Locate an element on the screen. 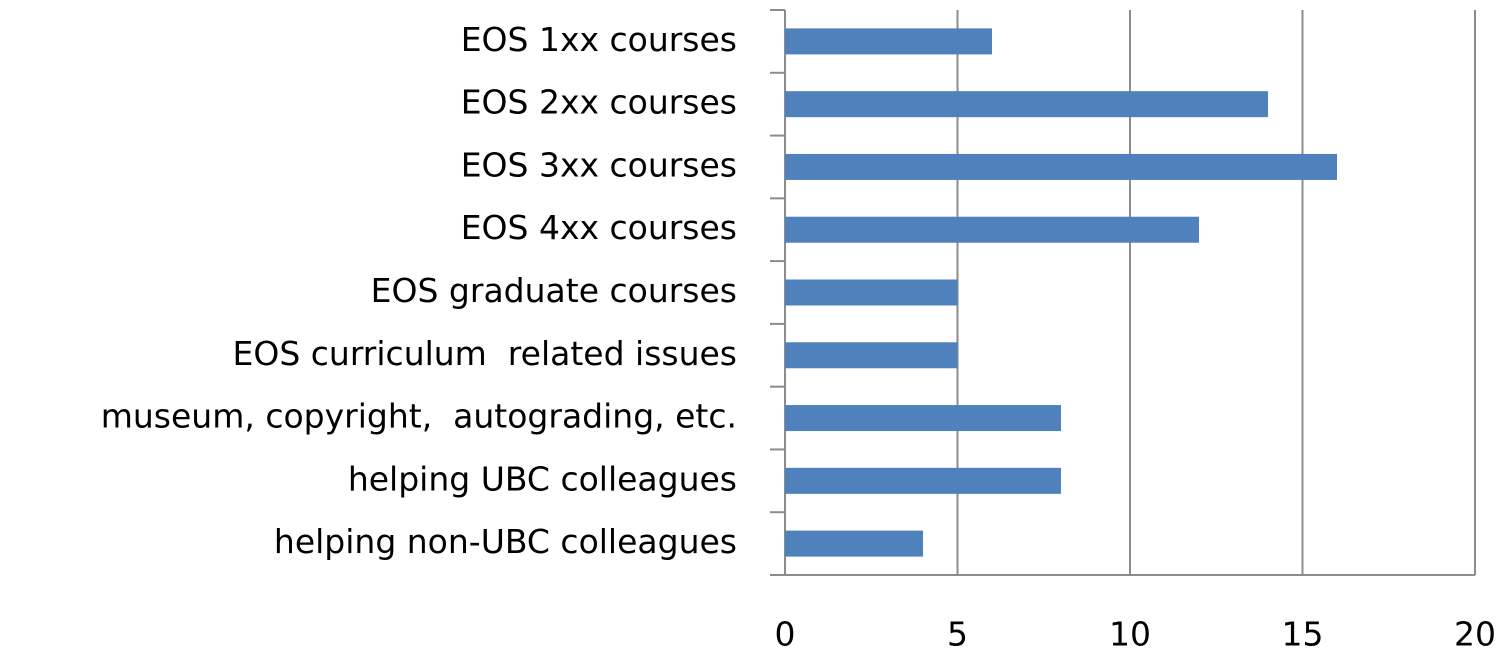  y-tick-label: EOS curriculum related issues is located at coordinates (485, 353).